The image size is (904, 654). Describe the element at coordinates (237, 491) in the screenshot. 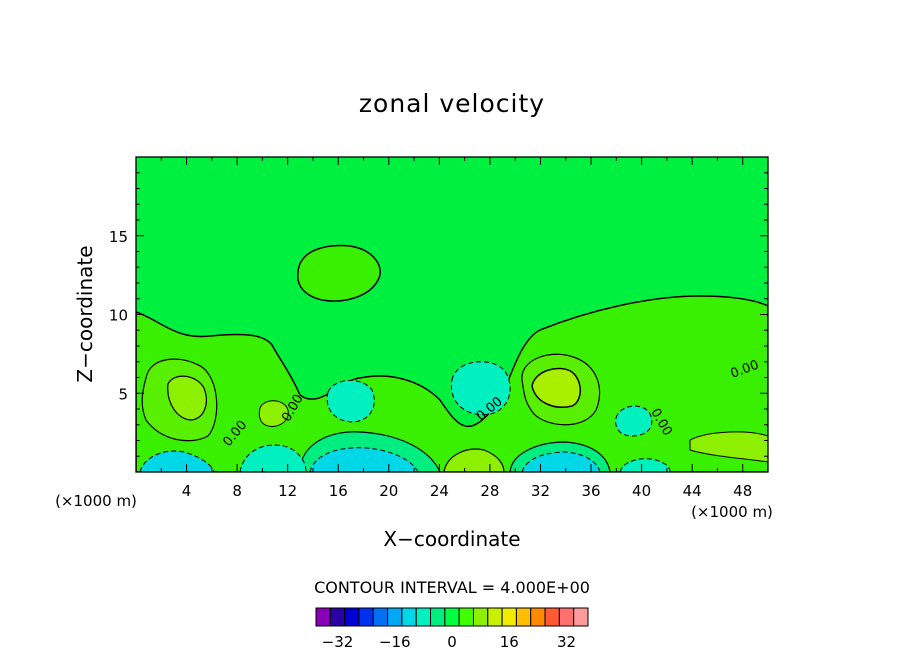

I see `x-tick-label: 8` at that location.